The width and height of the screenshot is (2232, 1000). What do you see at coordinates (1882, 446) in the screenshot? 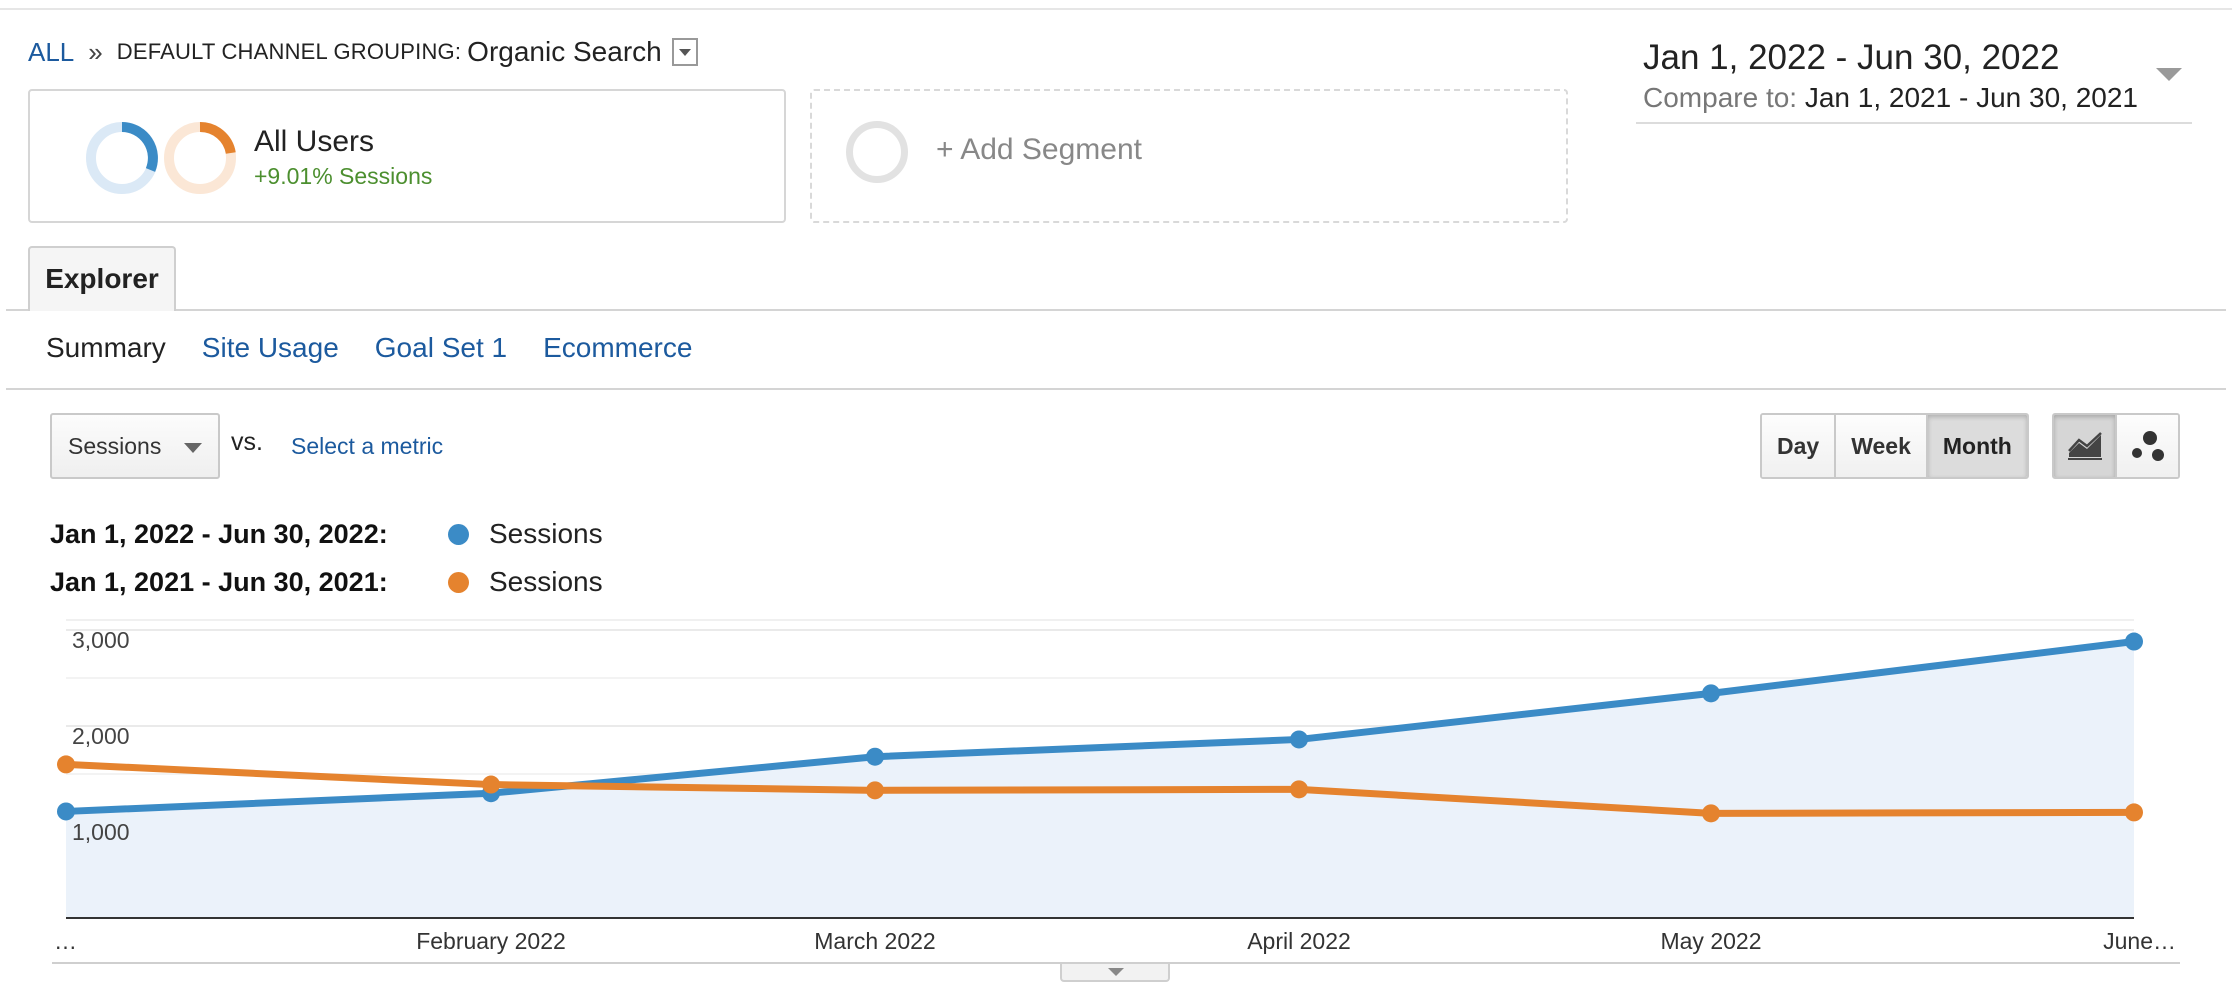
I see `week-button: Week` at bounding box center [1882, 446].